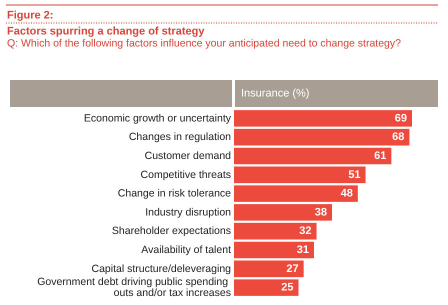 The height and width of the screenshot is (305, 448). What do you see at coordinates (305, 231) in the screenshot?
I see `data-label: 32` at bounding box center [305, 231].